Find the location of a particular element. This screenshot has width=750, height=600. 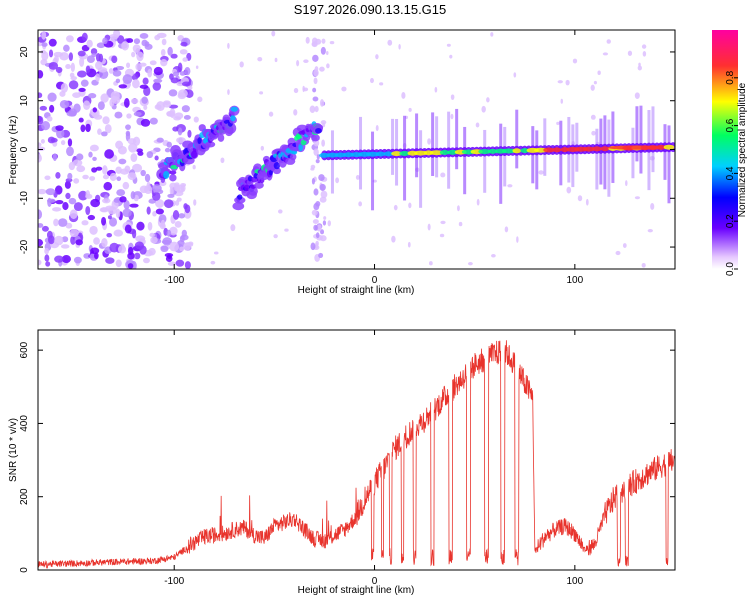

colorbar-tick-label: 0.0 is located at coordinates (730, 269).